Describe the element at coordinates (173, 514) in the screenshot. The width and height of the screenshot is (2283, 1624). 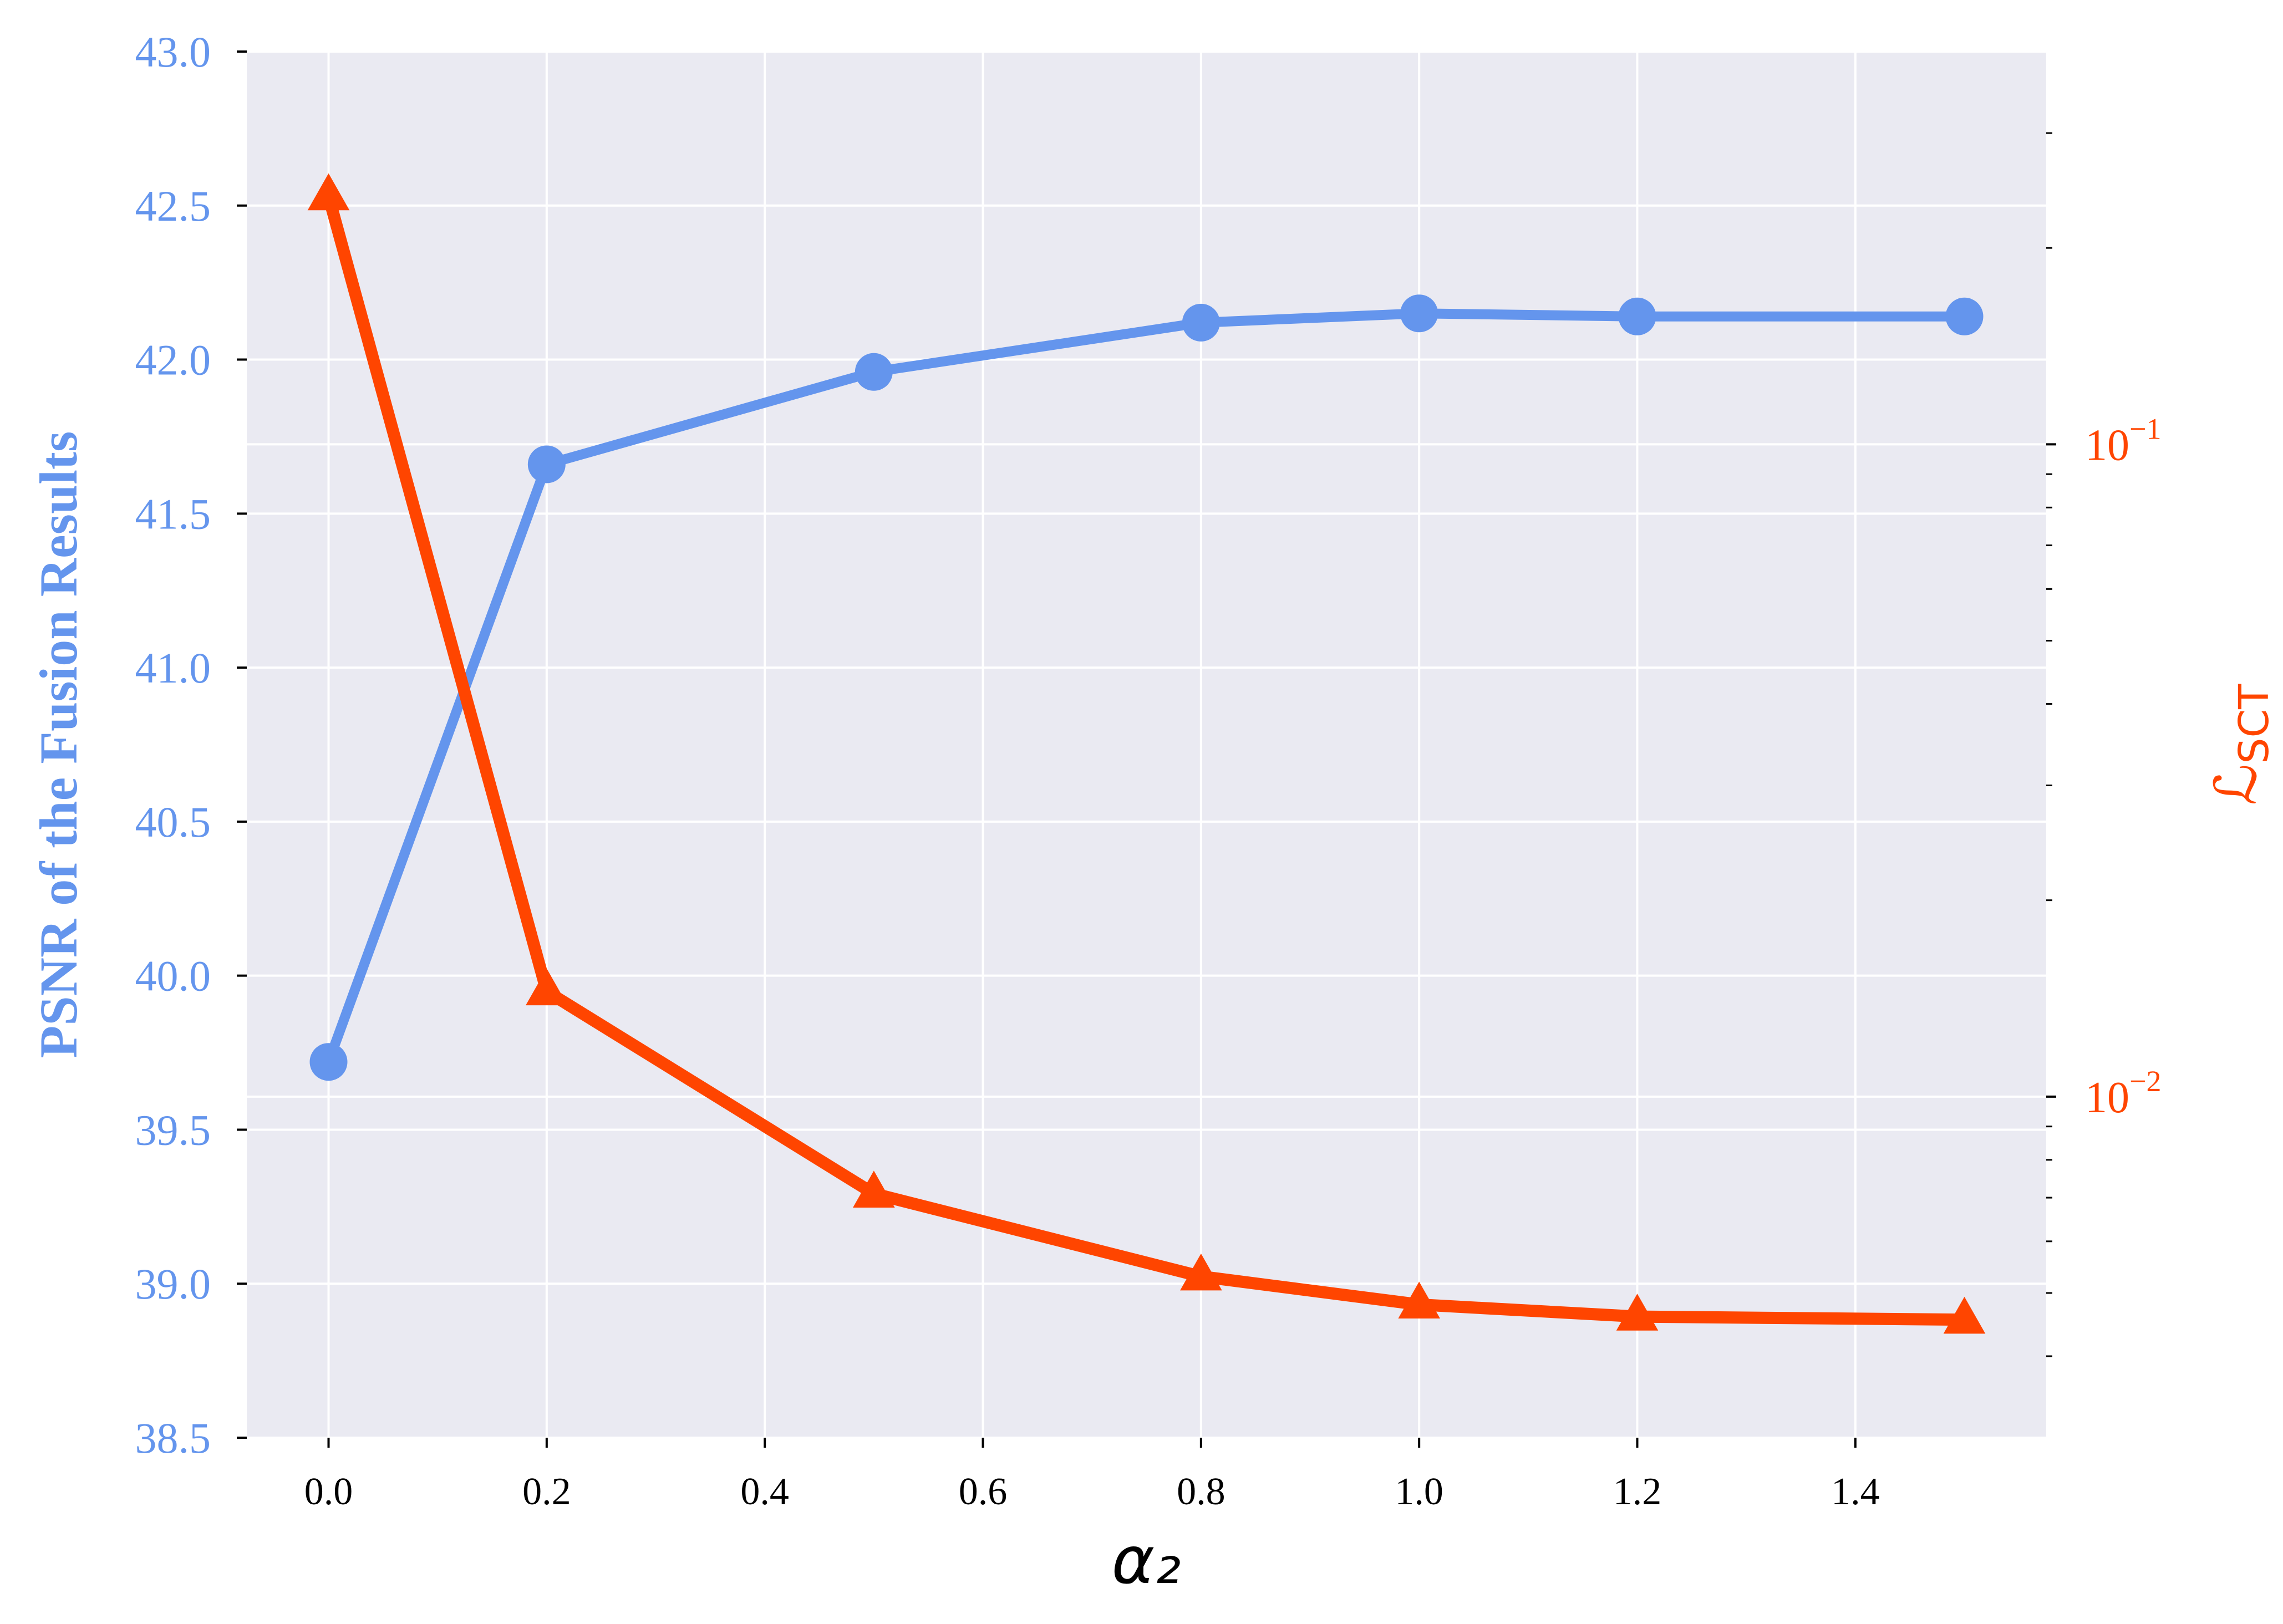
I see `y-left-tick-label: 41.5` at that location.